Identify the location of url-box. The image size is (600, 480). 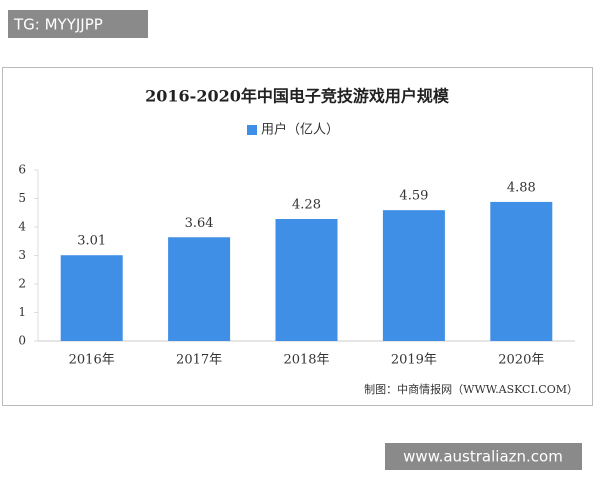
(483, 456).